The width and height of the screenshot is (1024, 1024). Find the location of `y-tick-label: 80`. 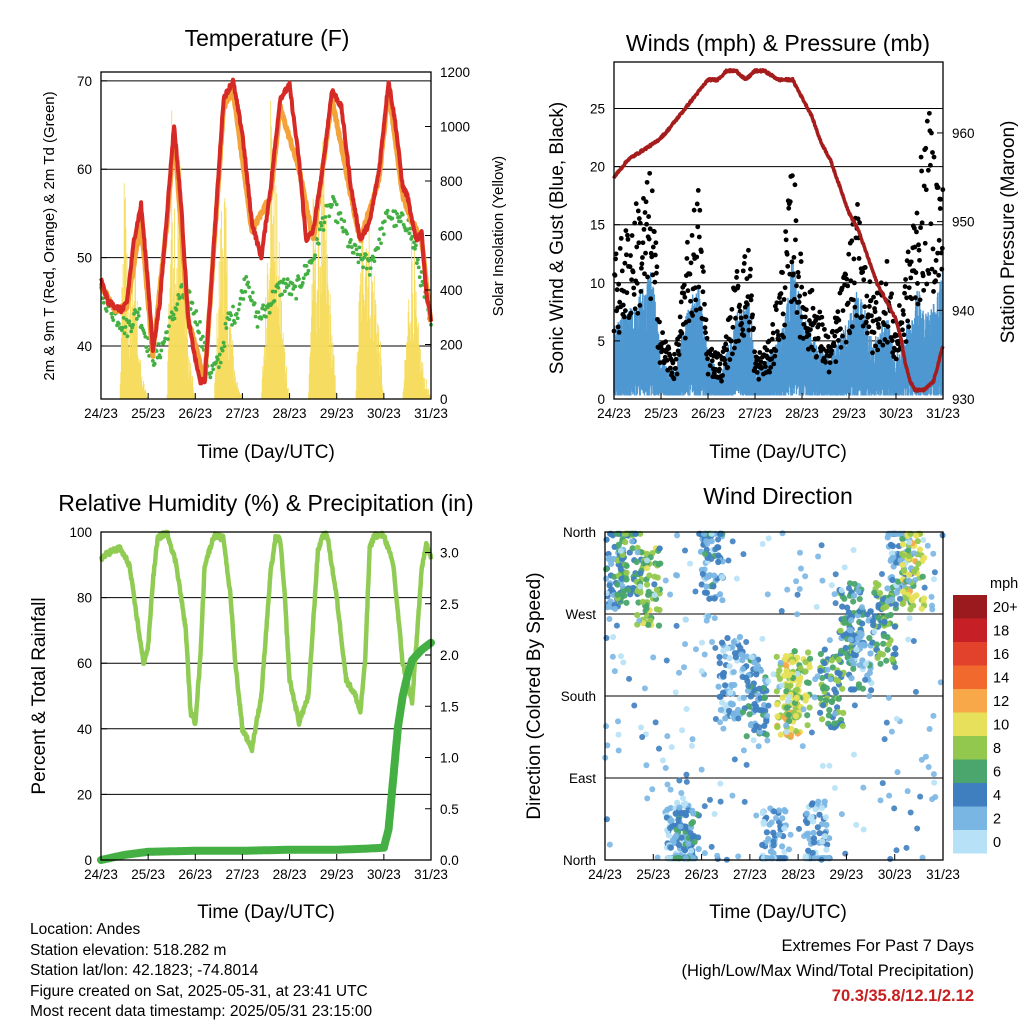

y-tick-label: 80 is located at coordinates (84, 598).